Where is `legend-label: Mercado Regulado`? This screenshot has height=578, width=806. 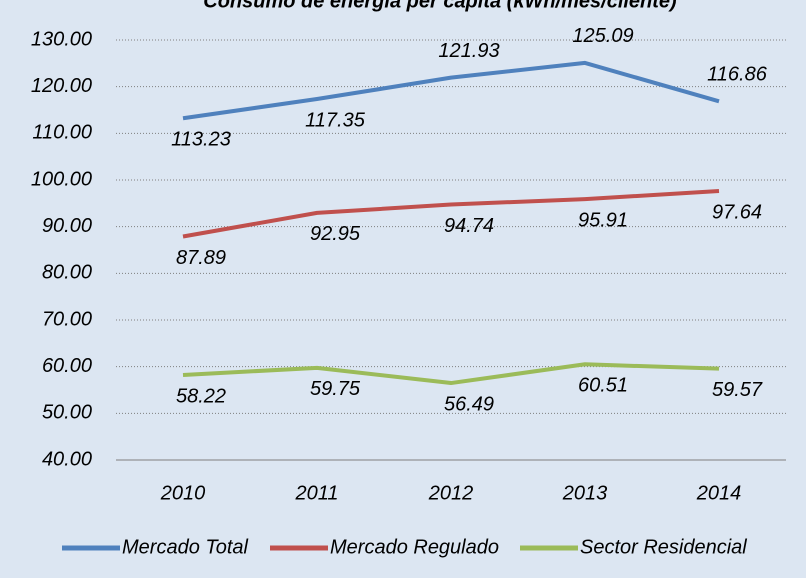 legend-label: Mercado Regulado is located at coordinates (414, 547).